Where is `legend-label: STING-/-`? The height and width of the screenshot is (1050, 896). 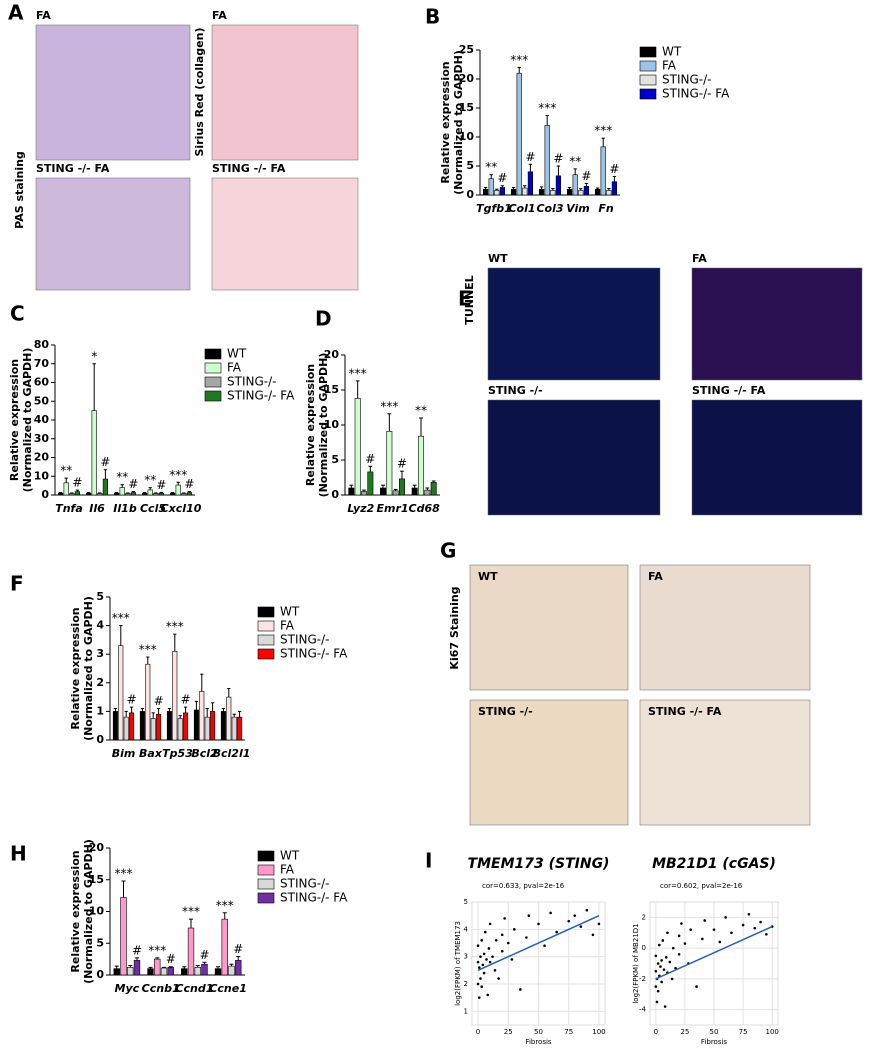 legend-label: STING-/- is located at coordinates (304, 640).